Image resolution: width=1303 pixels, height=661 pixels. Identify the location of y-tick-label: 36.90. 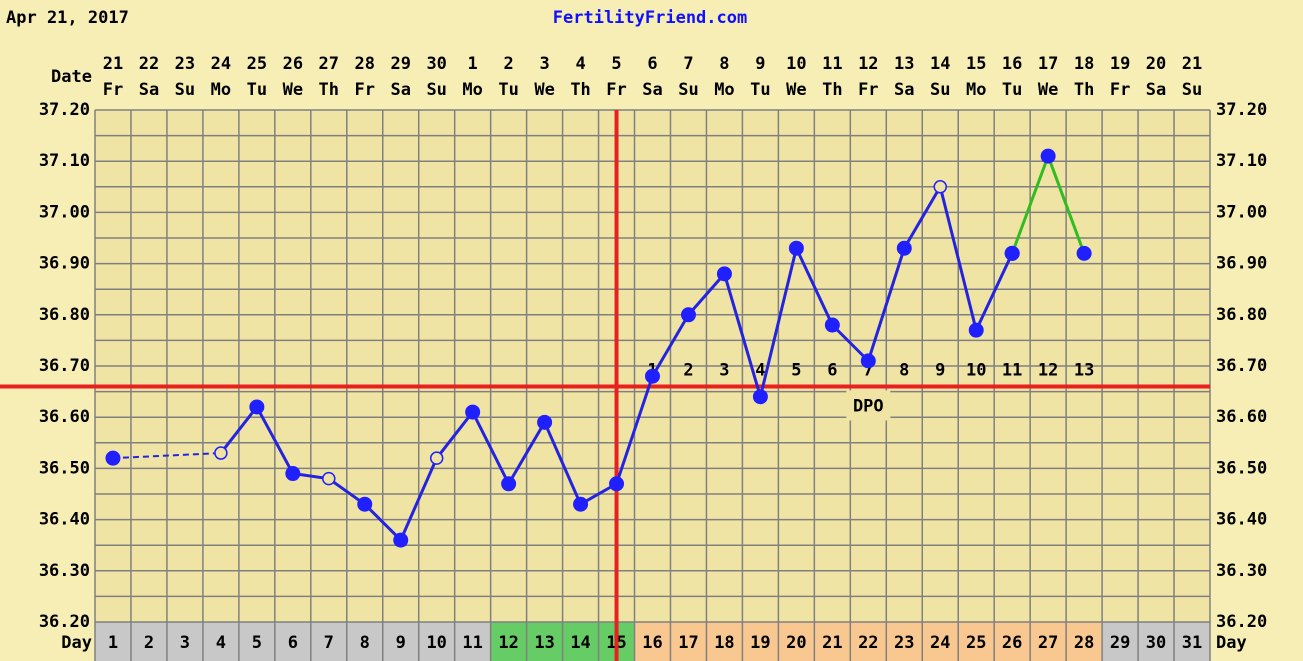
(64, 264).